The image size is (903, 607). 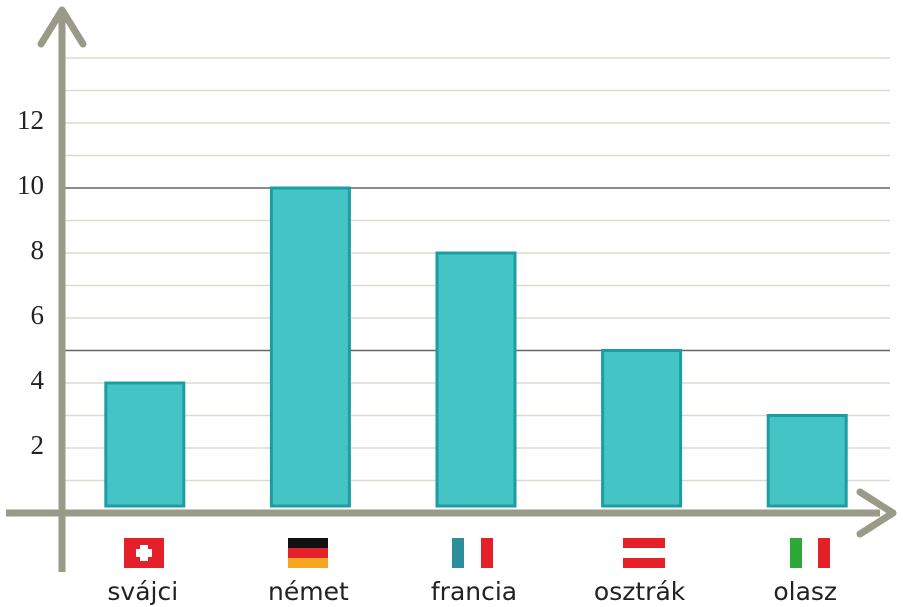 I want to click on x-axis-arrow, so click(x=876, y=513).